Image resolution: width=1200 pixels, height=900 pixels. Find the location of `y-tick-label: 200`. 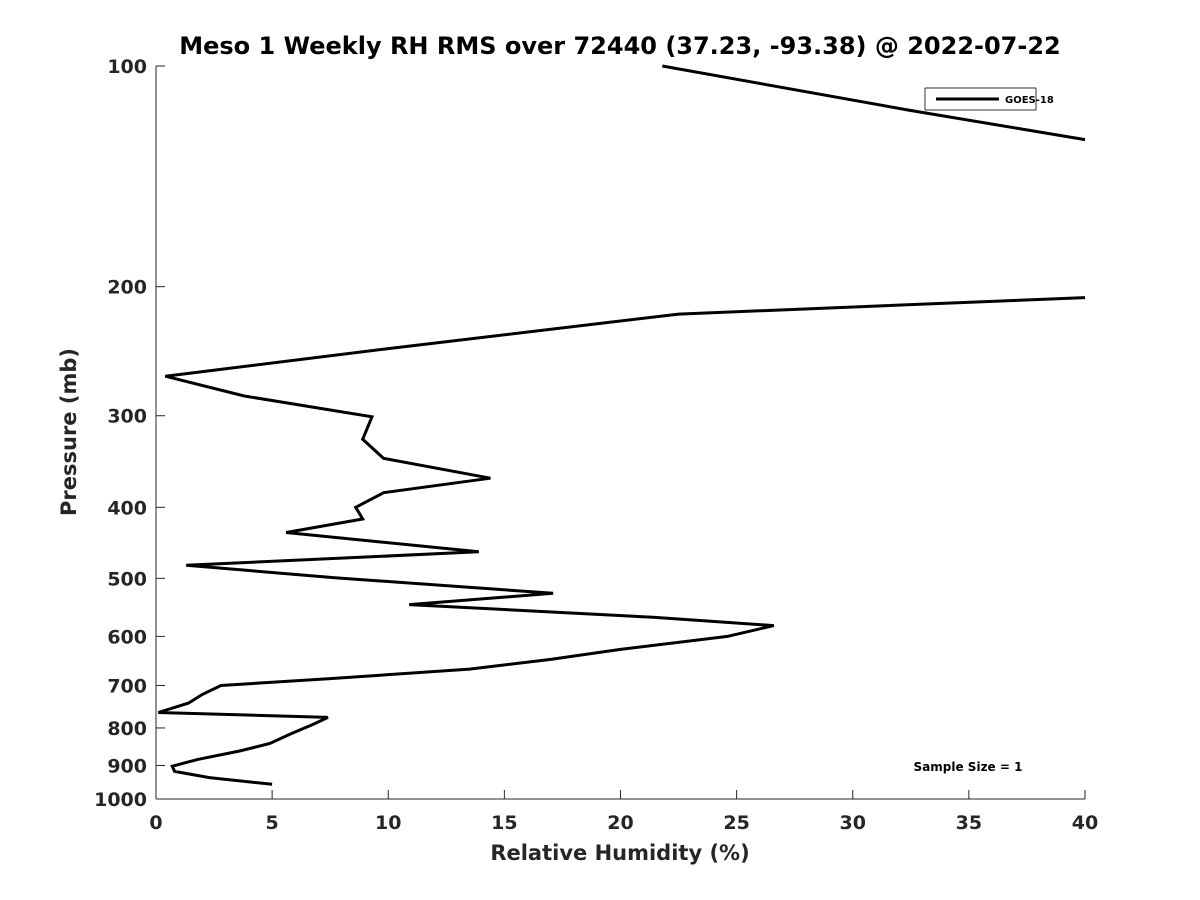

y-tick-label: 200 is located at coordinates (127, 288).